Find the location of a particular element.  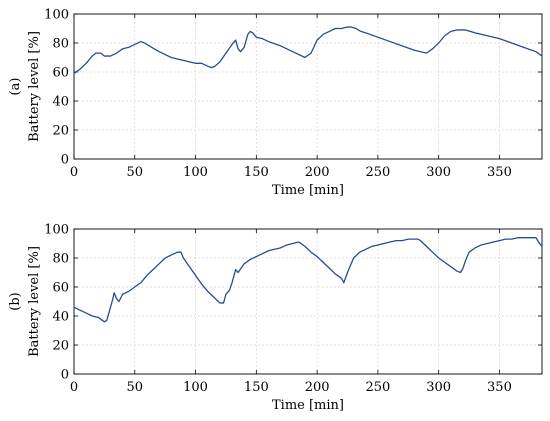

battery-level-line is located at coordinates (308, 50).